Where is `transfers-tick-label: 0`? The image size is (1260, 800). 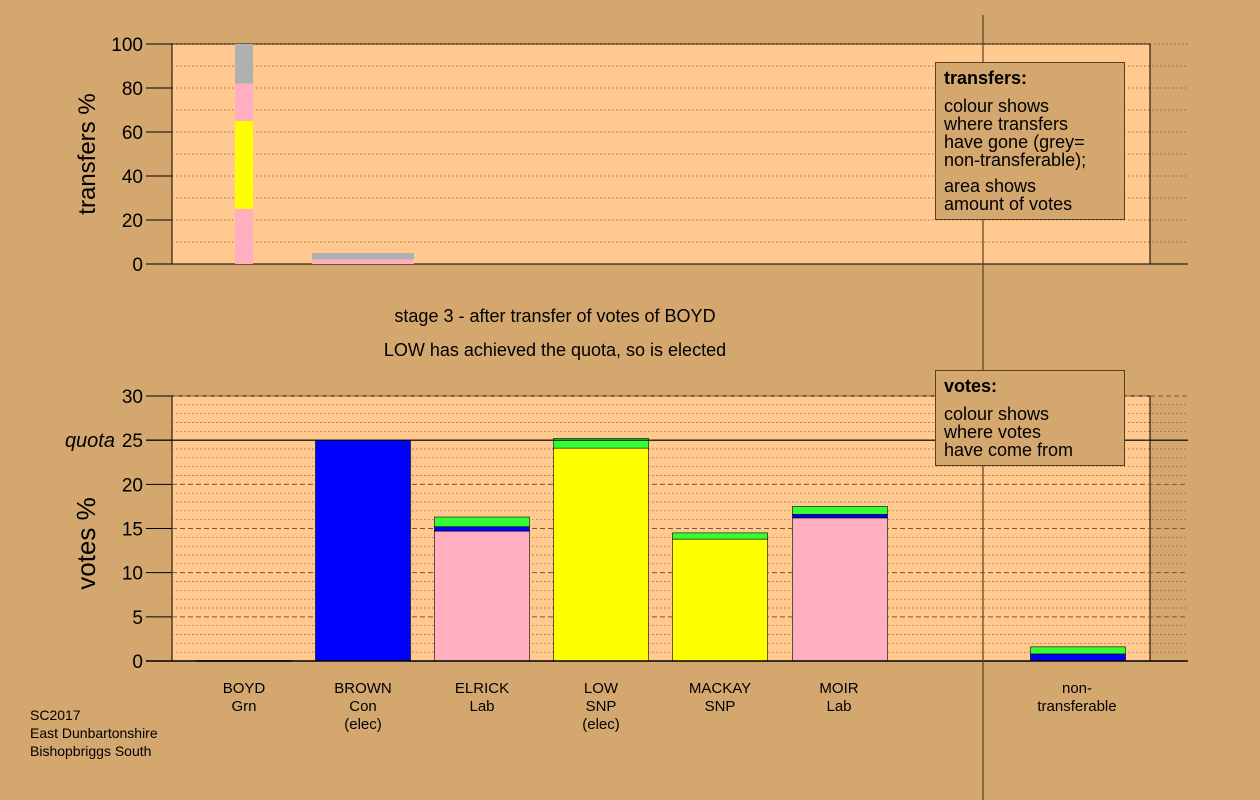 transfers-tick-label: 0 is located at coordinates (137, 265).